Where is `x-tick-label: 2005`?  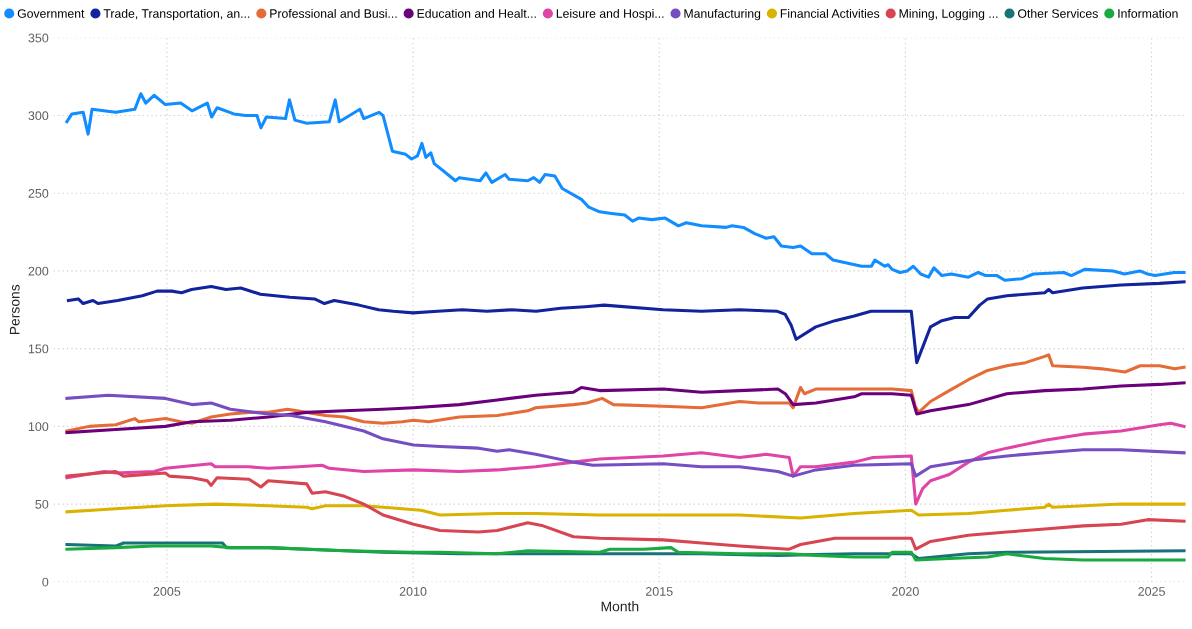 x-tick-label: 2005 is located at coordinates (167, 591).